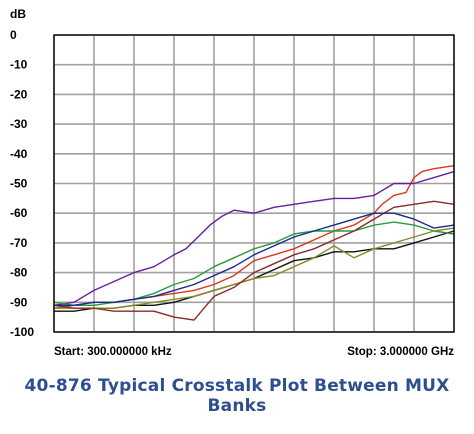  I want to click on stop-frequency-label: Stop: 3.000000 GHz, so click(400, 352).